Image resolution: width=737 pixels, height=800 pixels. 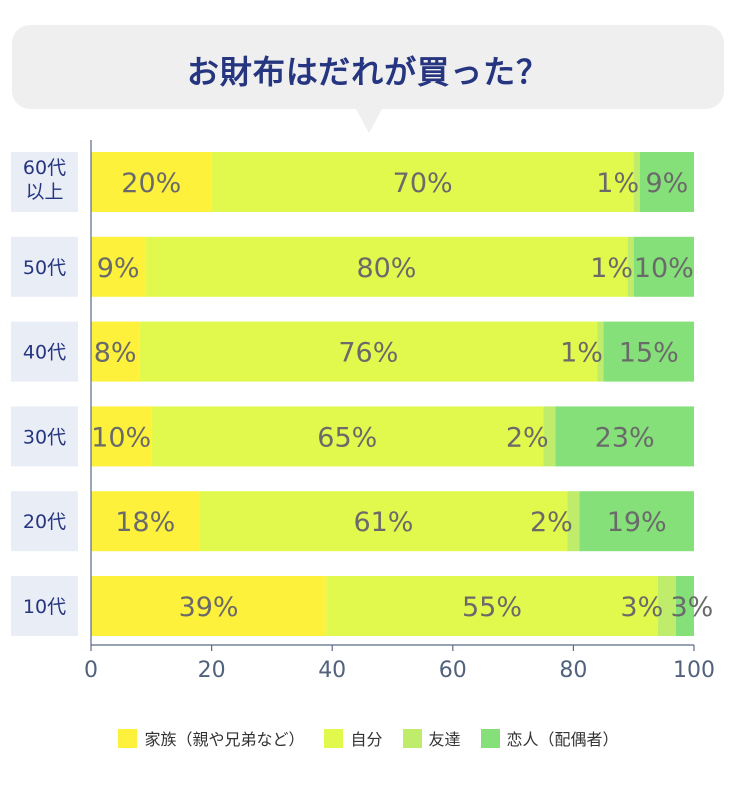 I want to click on category-label: 50代, so click(x=44, y=268).